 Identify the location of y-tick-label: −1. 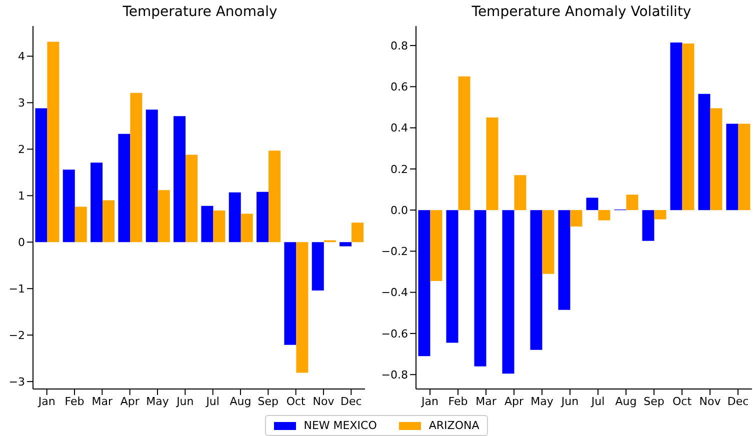
(16, 289).